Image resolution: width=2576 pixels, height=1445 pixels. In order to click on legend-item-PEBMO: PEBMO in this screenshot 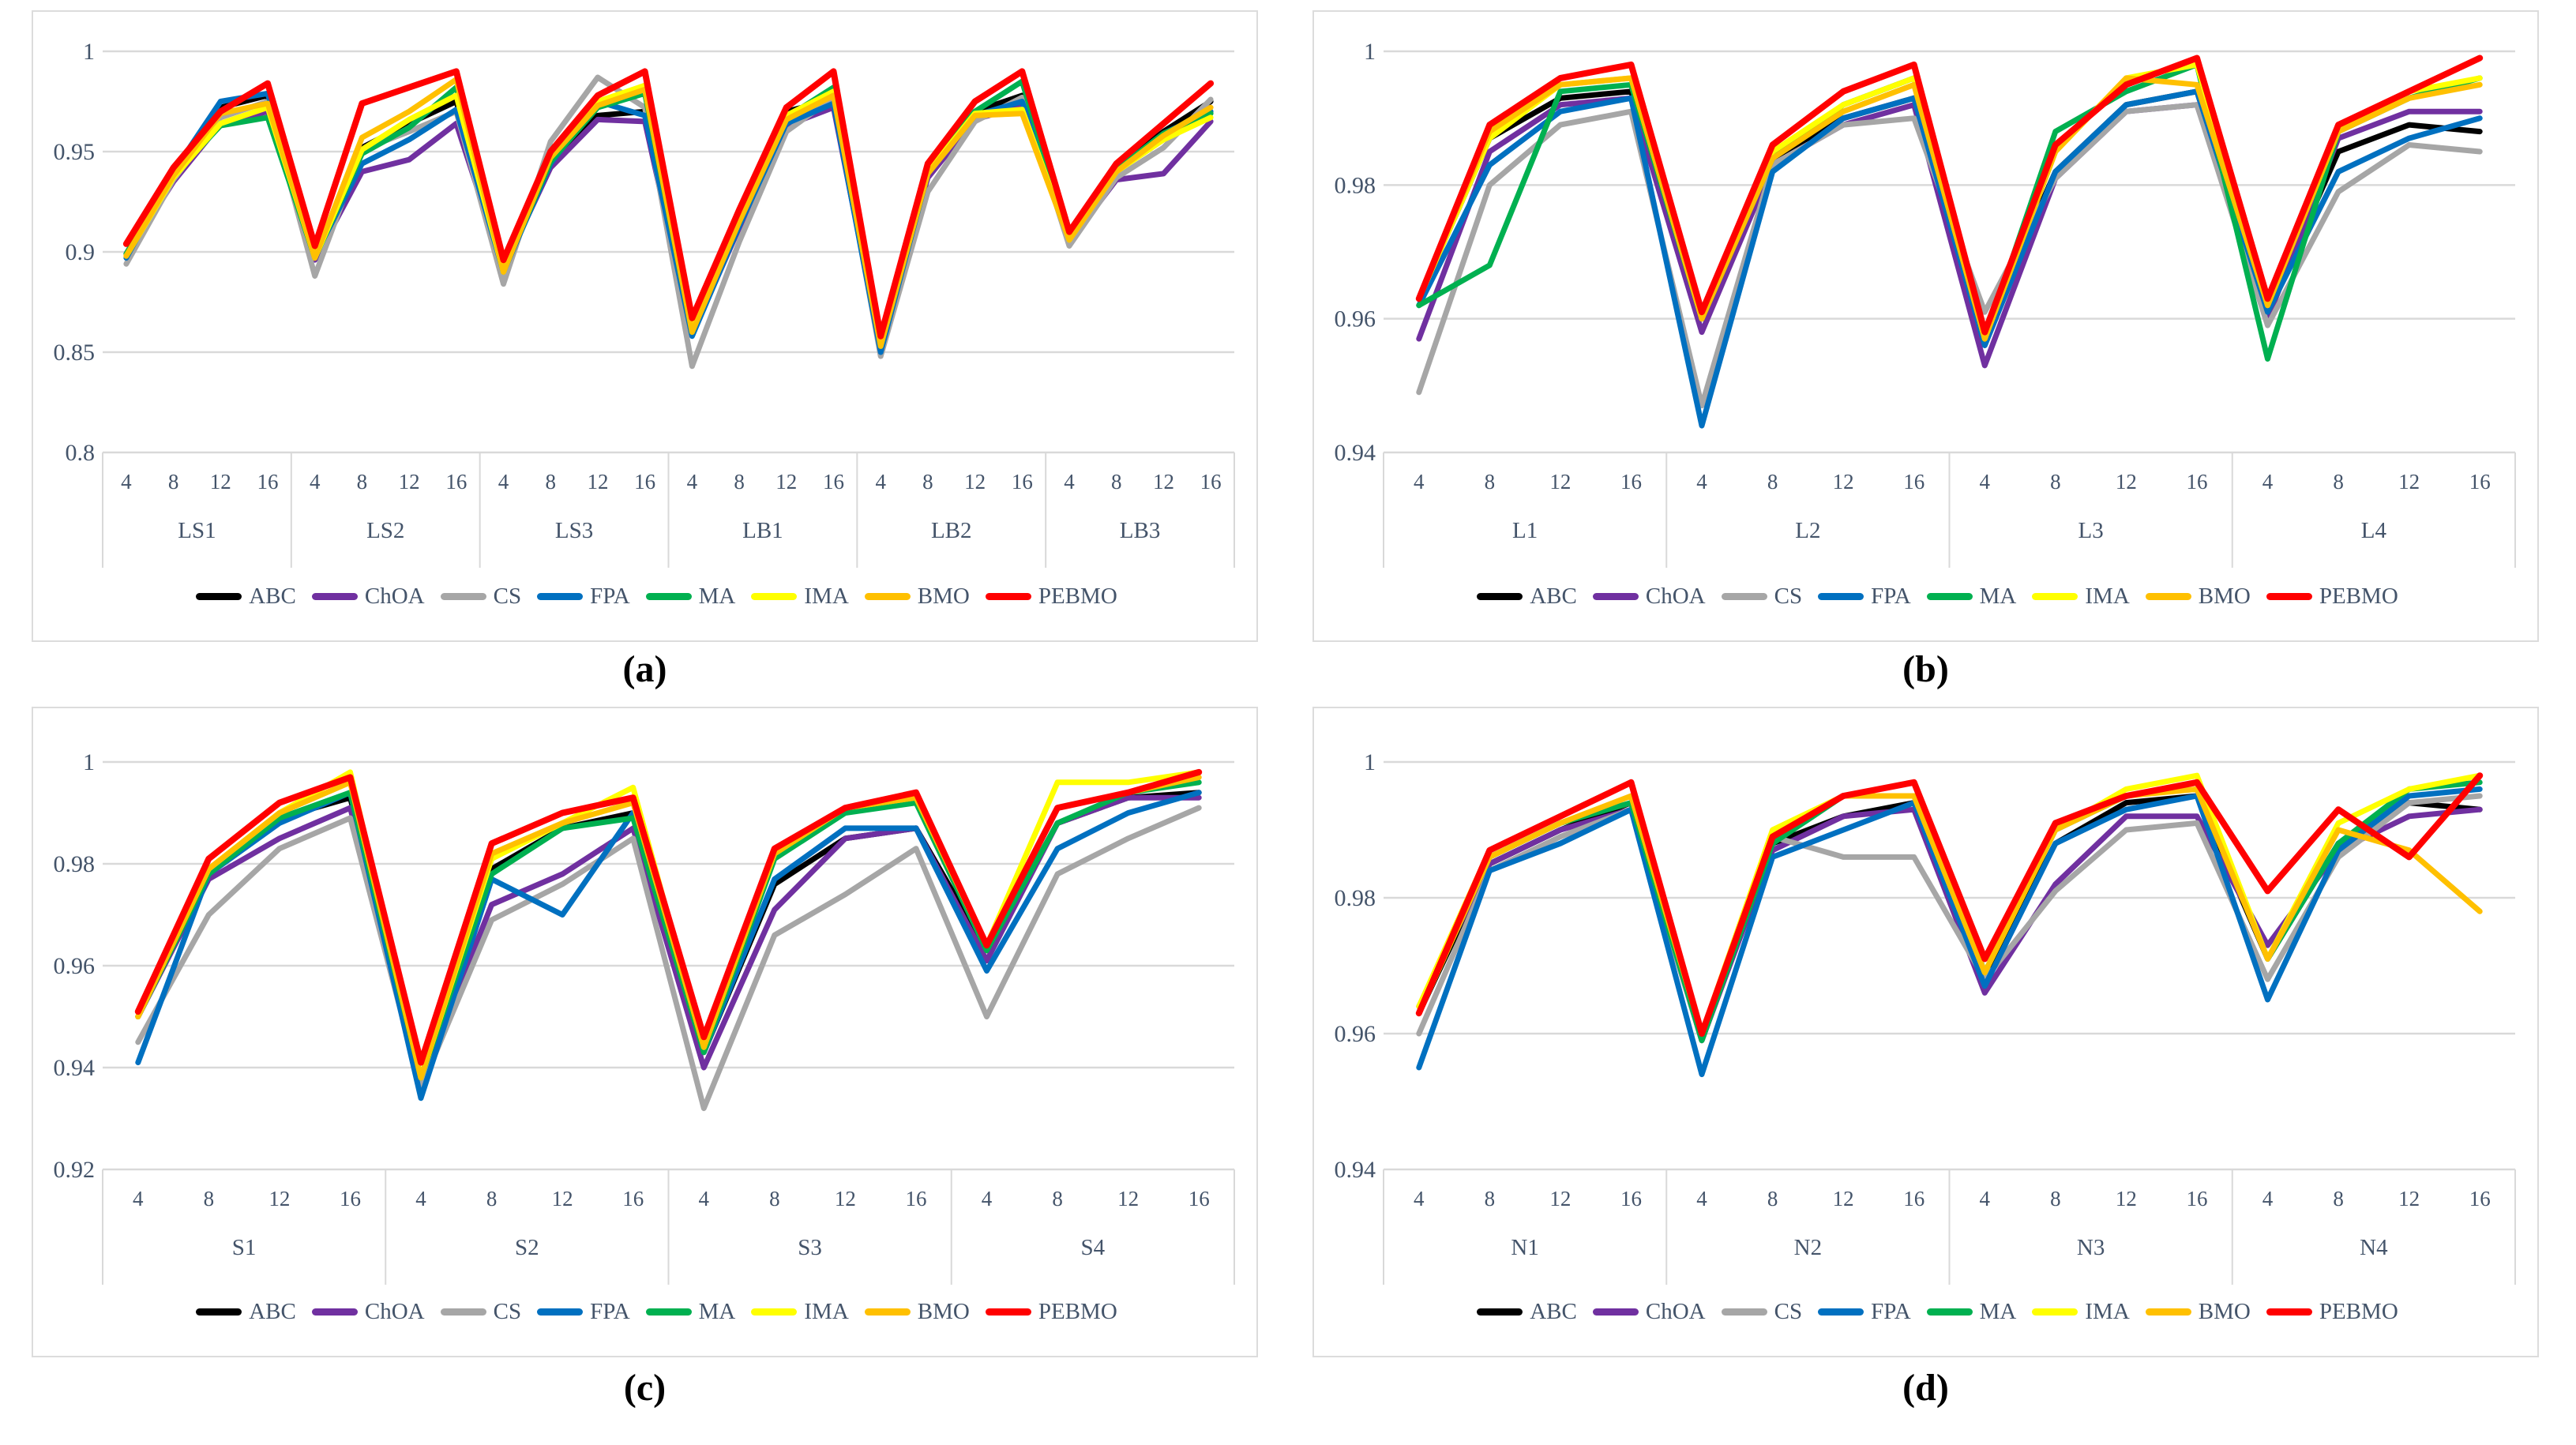, I will do `click(1051, 1312)`.